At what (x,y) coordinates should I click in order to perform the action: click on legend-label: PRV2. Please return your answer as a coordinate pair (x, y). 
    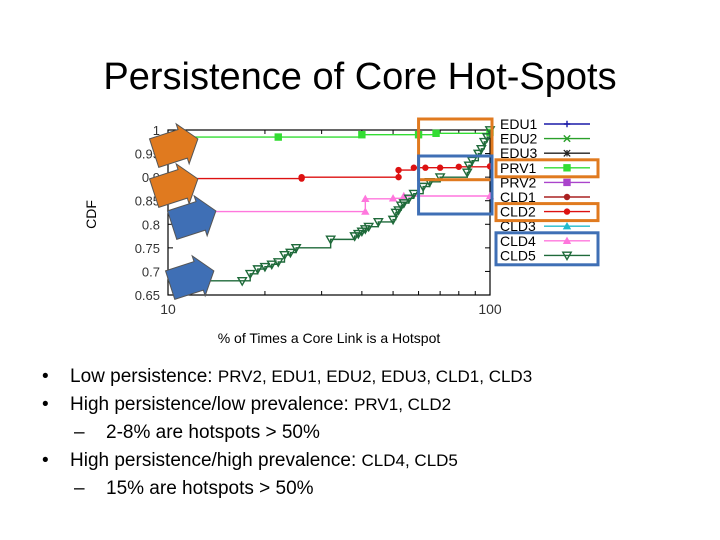
    Looking at the image, I should click on (518, 182).